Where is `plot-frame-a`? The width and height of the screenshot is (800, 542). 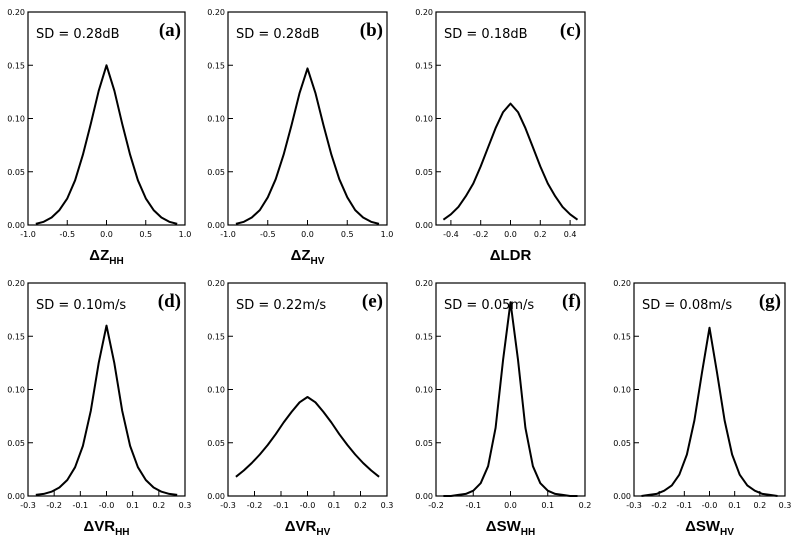 plot-frame-a is located at coordinates (106, 118).